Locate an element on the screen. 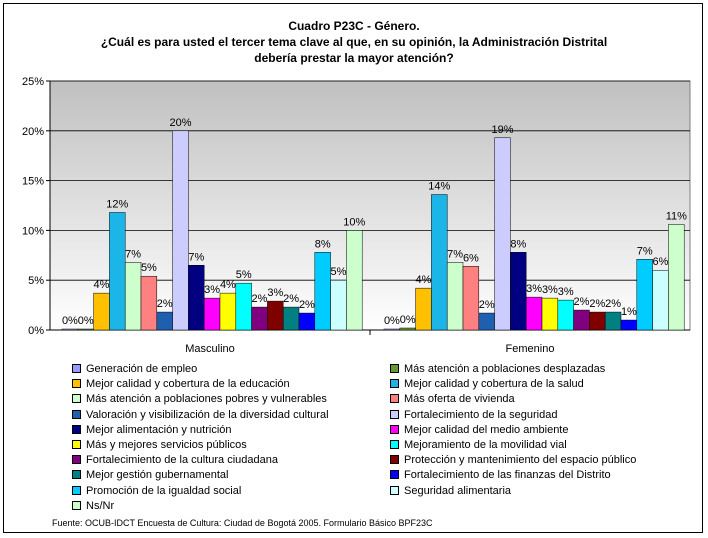 This screenshot has width=708, height=538. category-label: Femenino is located at coordinates (530, 349).